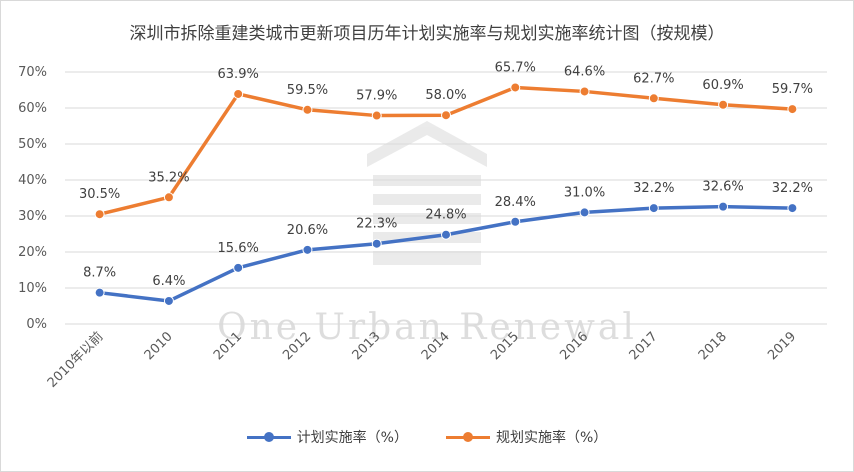 The image size is (854, 472). Describe the element at coordinates (268, 437) in the screenshot. I see `legend-swatch-plan` at that location.